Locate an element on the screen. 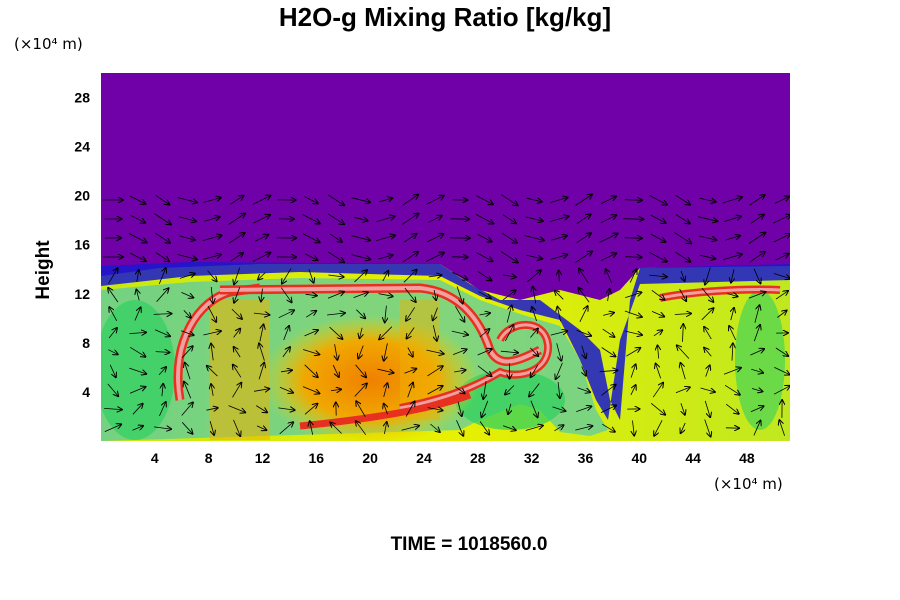 Image resolution: width=900 pixels, height=600 pixels. x-axis-ticks: 4 8 12 16 20 24 28 32 36 40 44 48 is located at coordinates (453, 458).